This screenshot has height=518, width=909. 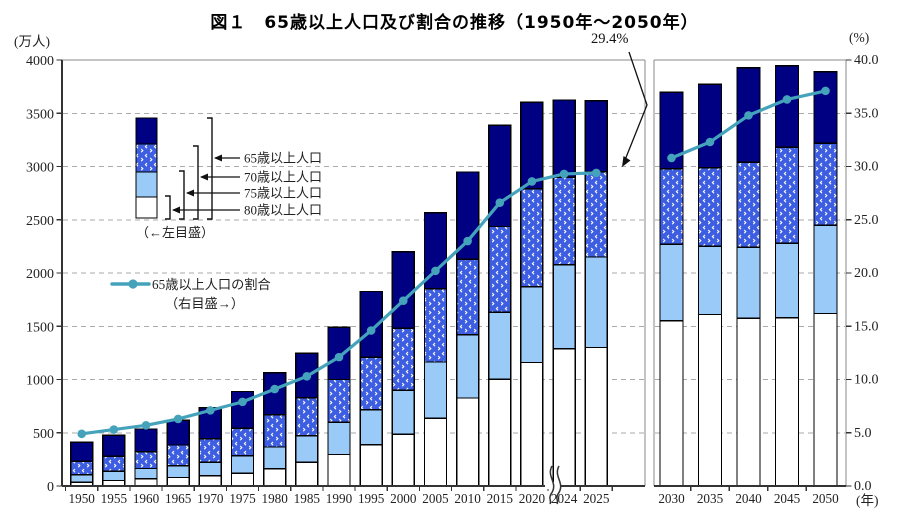 I want to click on year-label: 2024, so click(x=564, y=498).